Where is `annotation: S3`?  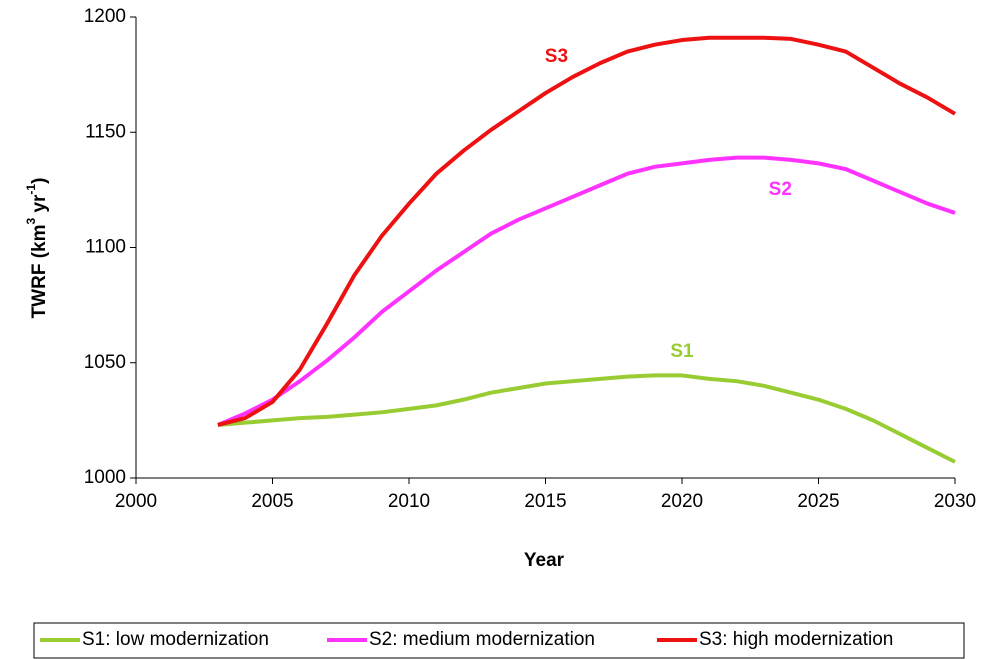 annotation: S3 is located at coordinates (556, 56).